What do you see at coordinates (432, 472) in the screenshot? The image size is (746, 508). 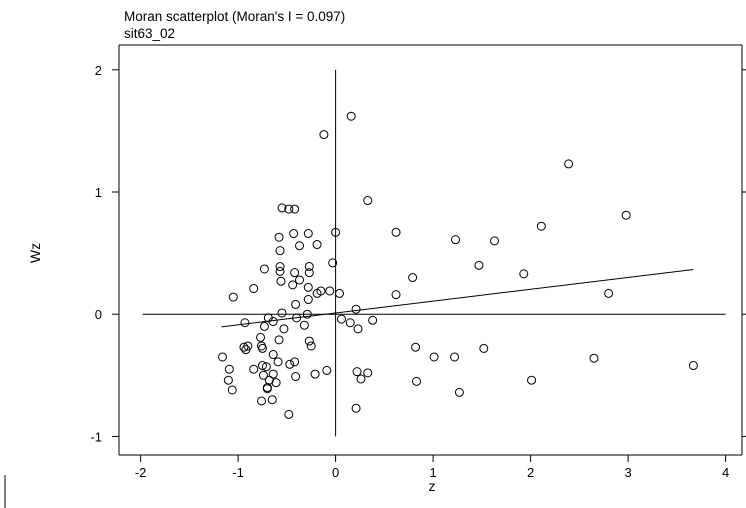 I see `x-tick-label-3: 1` at bounding box center [432, 472].